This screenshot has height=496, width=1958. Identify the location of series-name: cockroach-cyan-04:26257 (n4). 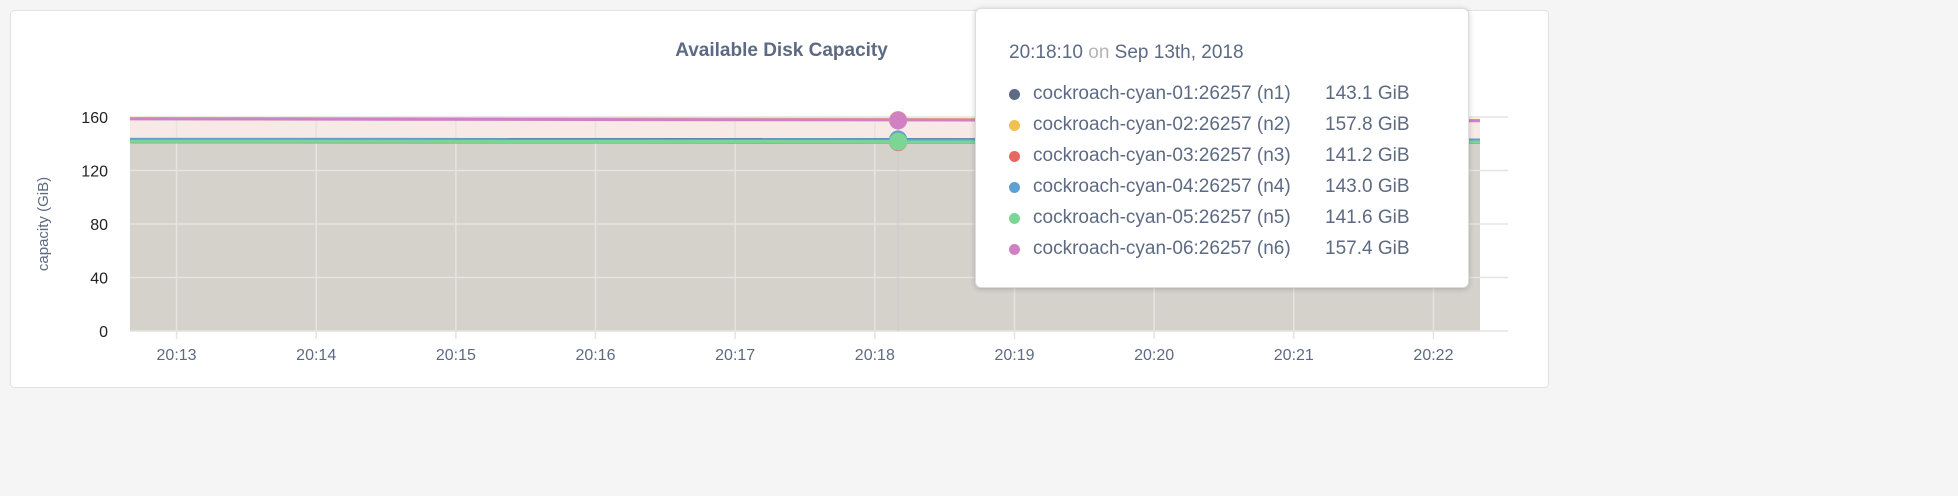
(1162, 186).